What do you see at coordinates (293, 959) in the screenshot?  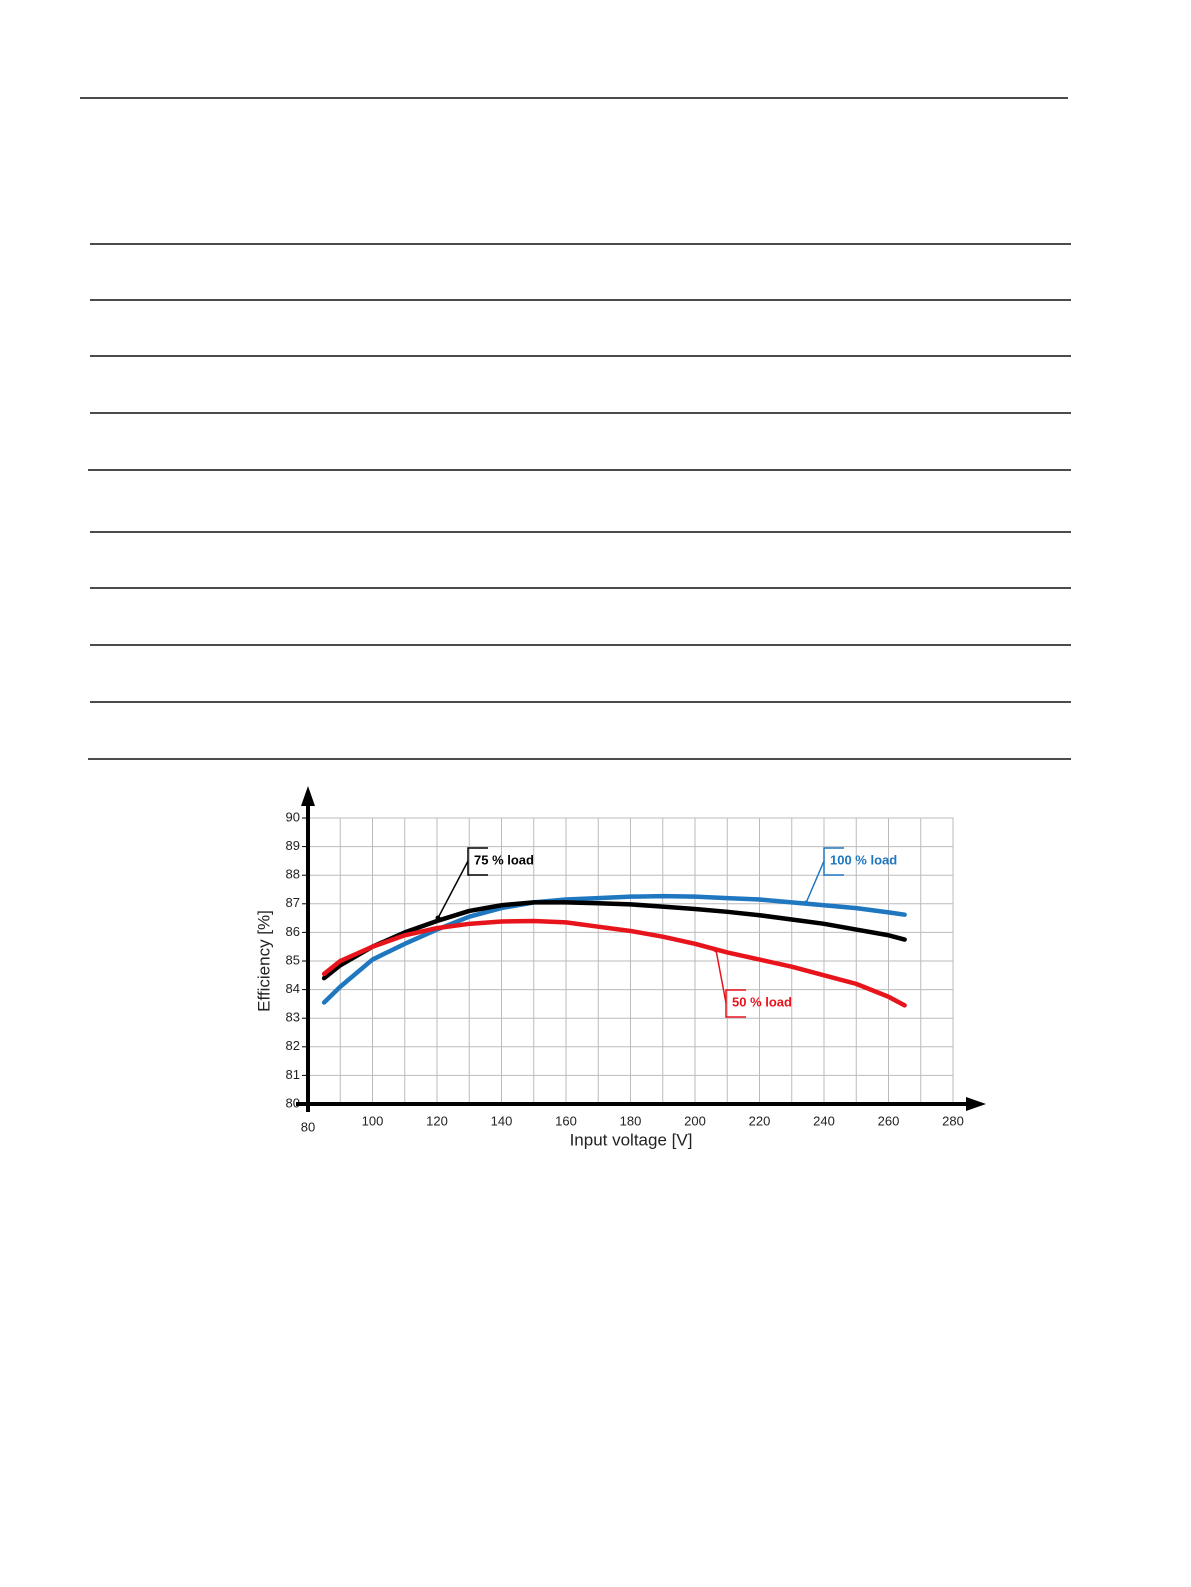 I see `y-tick-label: 85` at bounding box center [293, 959].